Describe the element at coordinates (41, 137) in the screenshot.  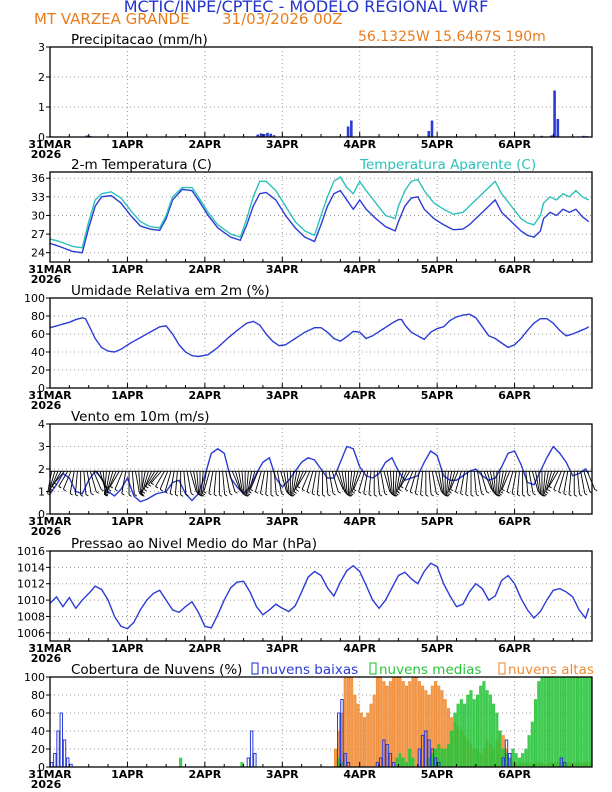
I see `y-tick-label: 0` at that location.